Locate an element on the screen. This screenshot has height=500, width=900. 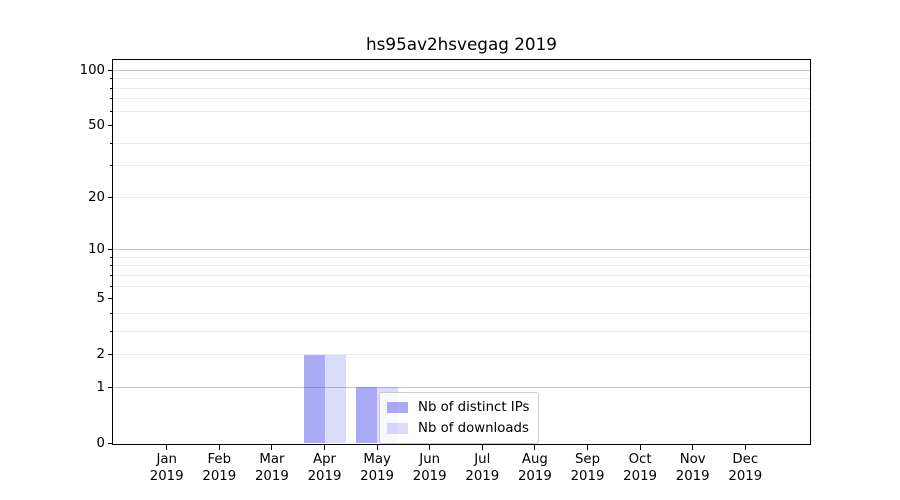
x-tick-month: Nov is located at coordinates (692, 459).